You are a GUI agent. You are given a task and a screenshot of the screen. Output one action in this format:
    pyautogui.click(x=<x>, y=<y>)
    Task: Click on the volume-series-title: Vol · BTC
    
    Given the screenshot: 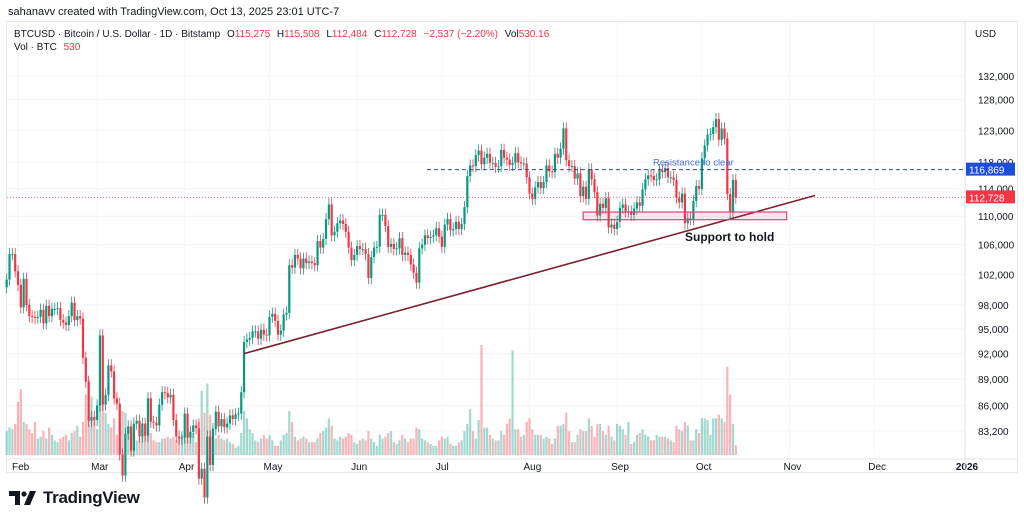 What is the action you would take?
    pyautogui.click(x=35, y=47)
    